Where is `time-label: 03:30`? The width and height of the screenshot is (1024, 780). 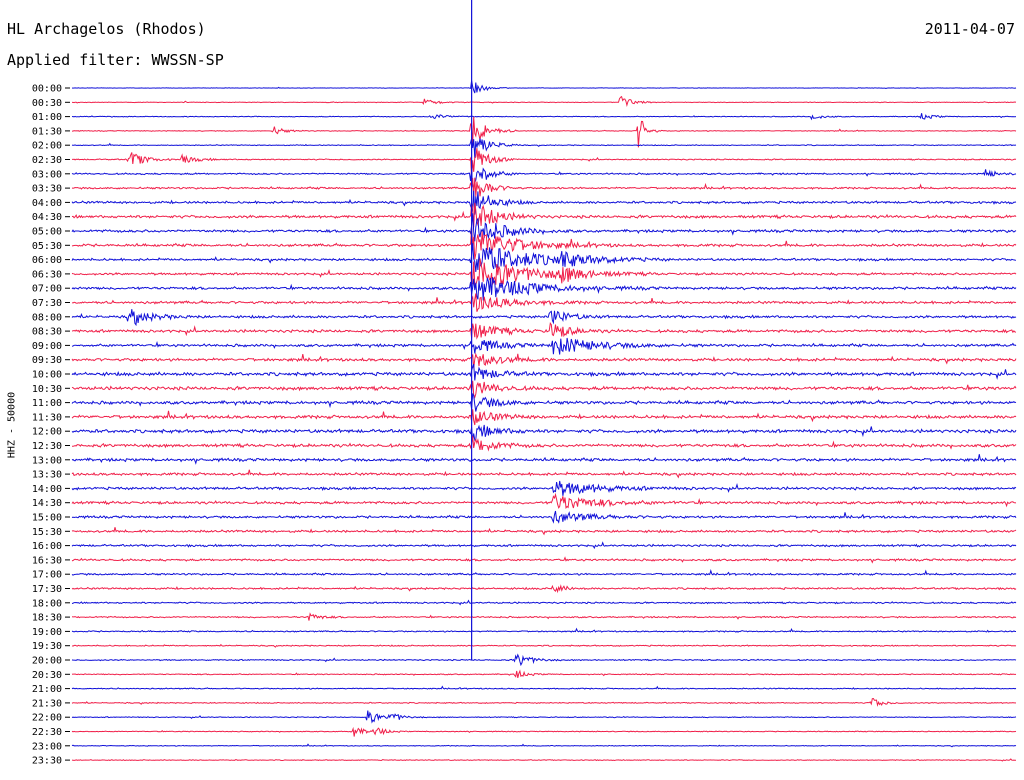
time-label: 03:30 is located at coordinates (47, 189).